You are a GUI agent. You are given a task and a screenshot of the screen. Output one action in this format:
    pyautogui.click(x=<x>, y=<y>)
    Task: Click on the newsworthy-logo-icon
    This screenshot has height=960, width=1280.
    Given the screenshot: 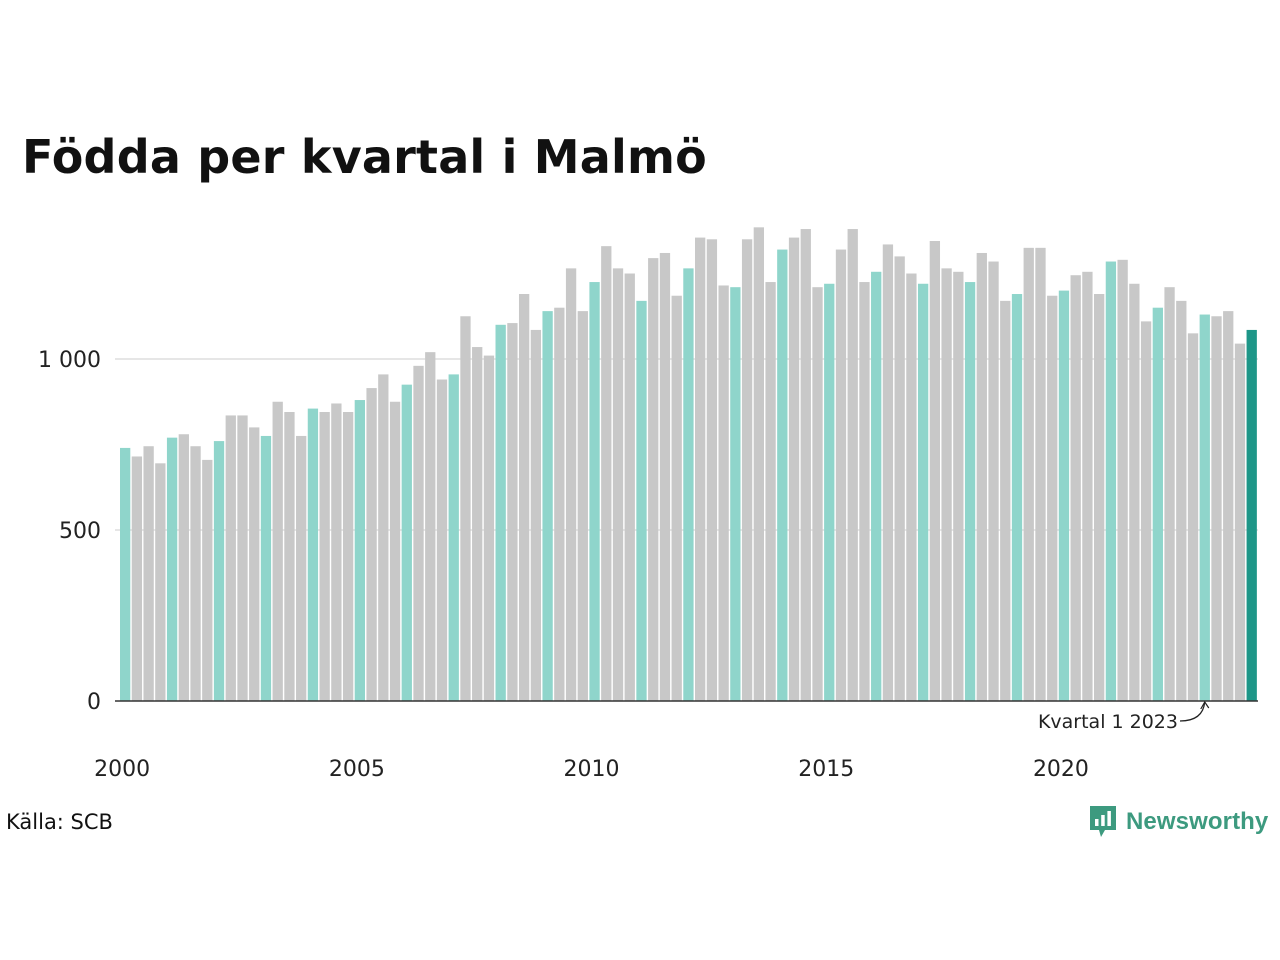 What is the action you would take?
    pyautogui.click(x=1103, y=821)
    